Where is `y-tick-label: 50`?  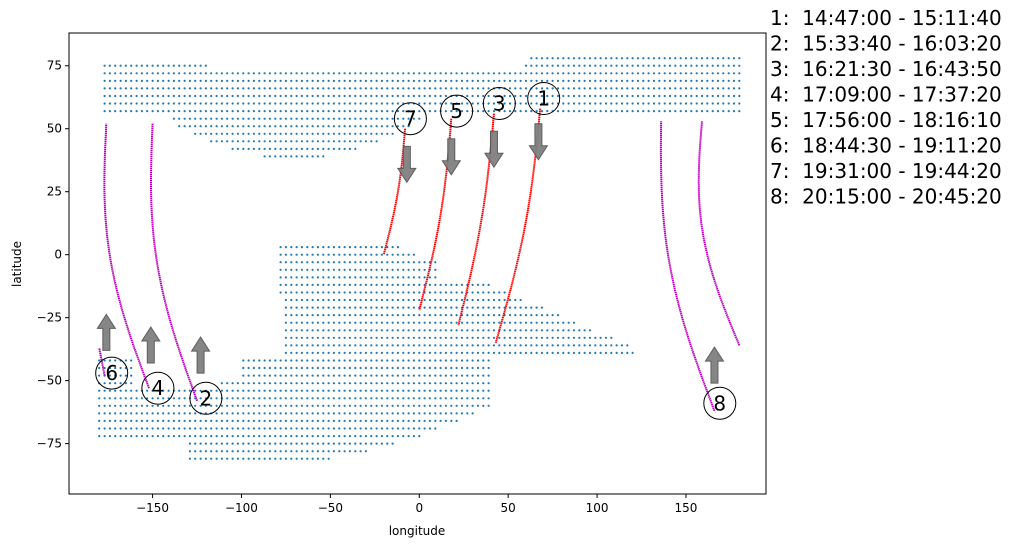 y-tick-label: 50 is located at coordinates (54, 129).